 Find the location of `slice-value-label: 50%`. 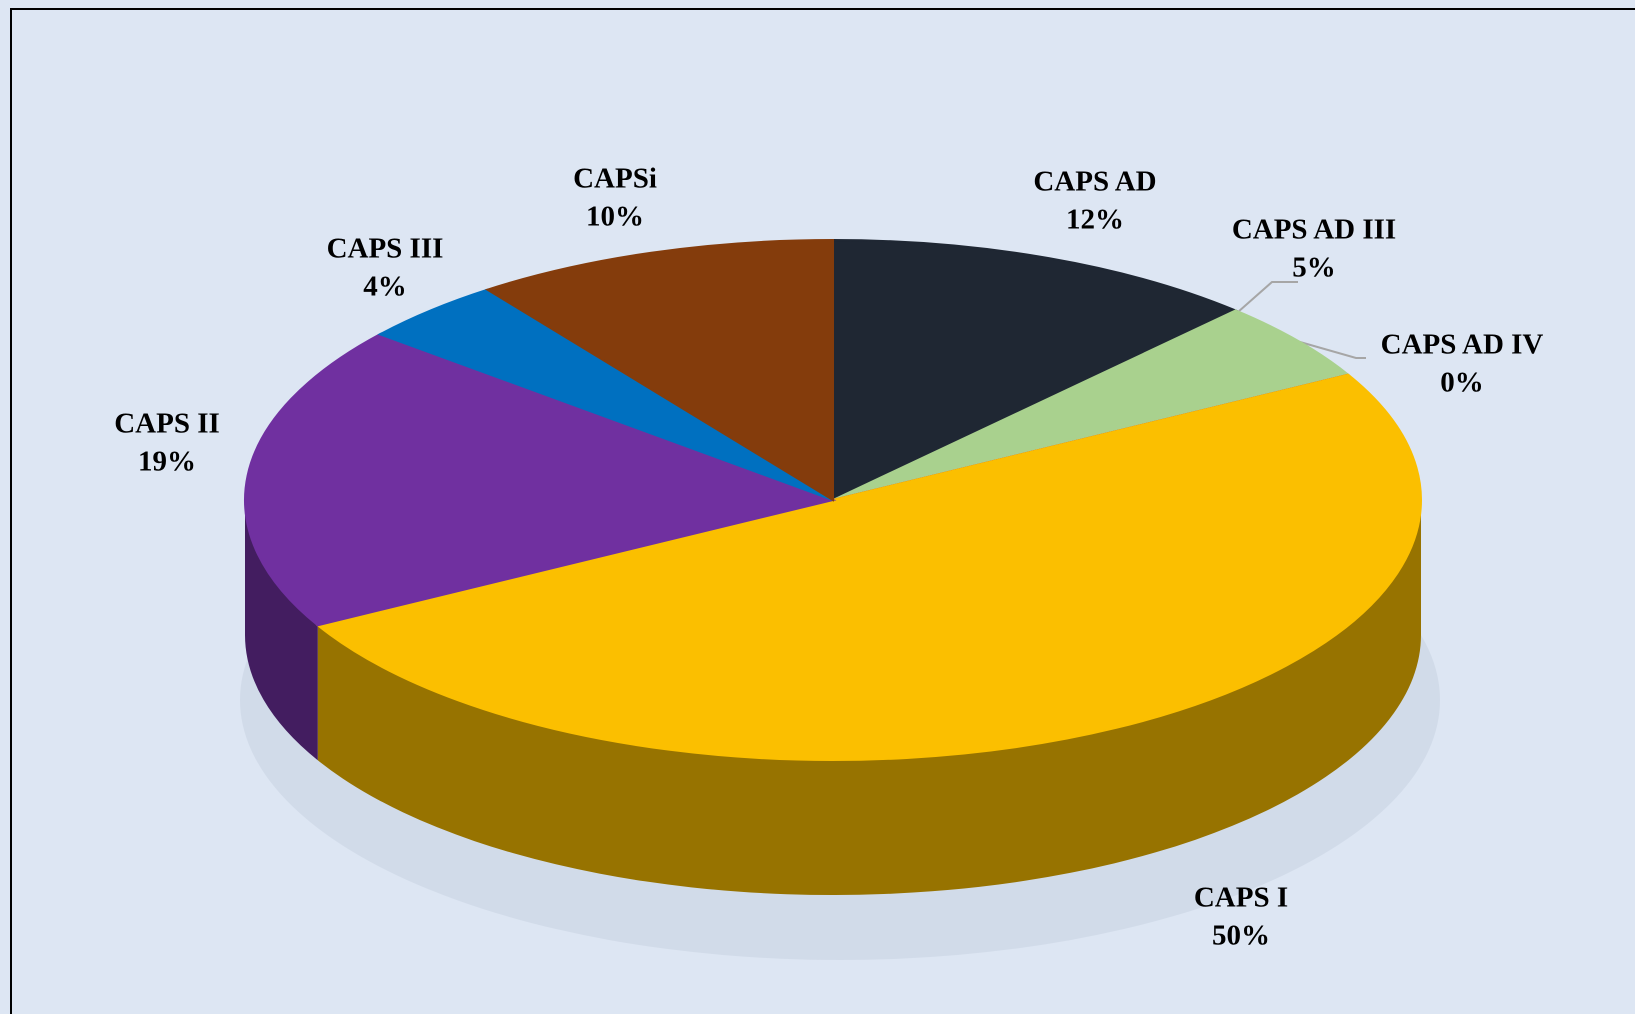

slice-value-label: 50% is located at coordinates (1241, 936).